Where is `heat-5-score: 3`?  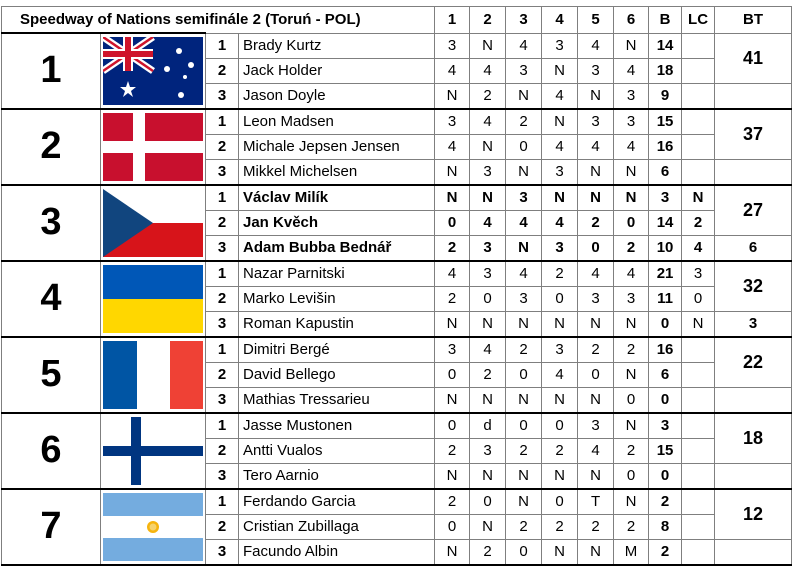
heat-5-score: 3 is located at coordinates (596, 298).